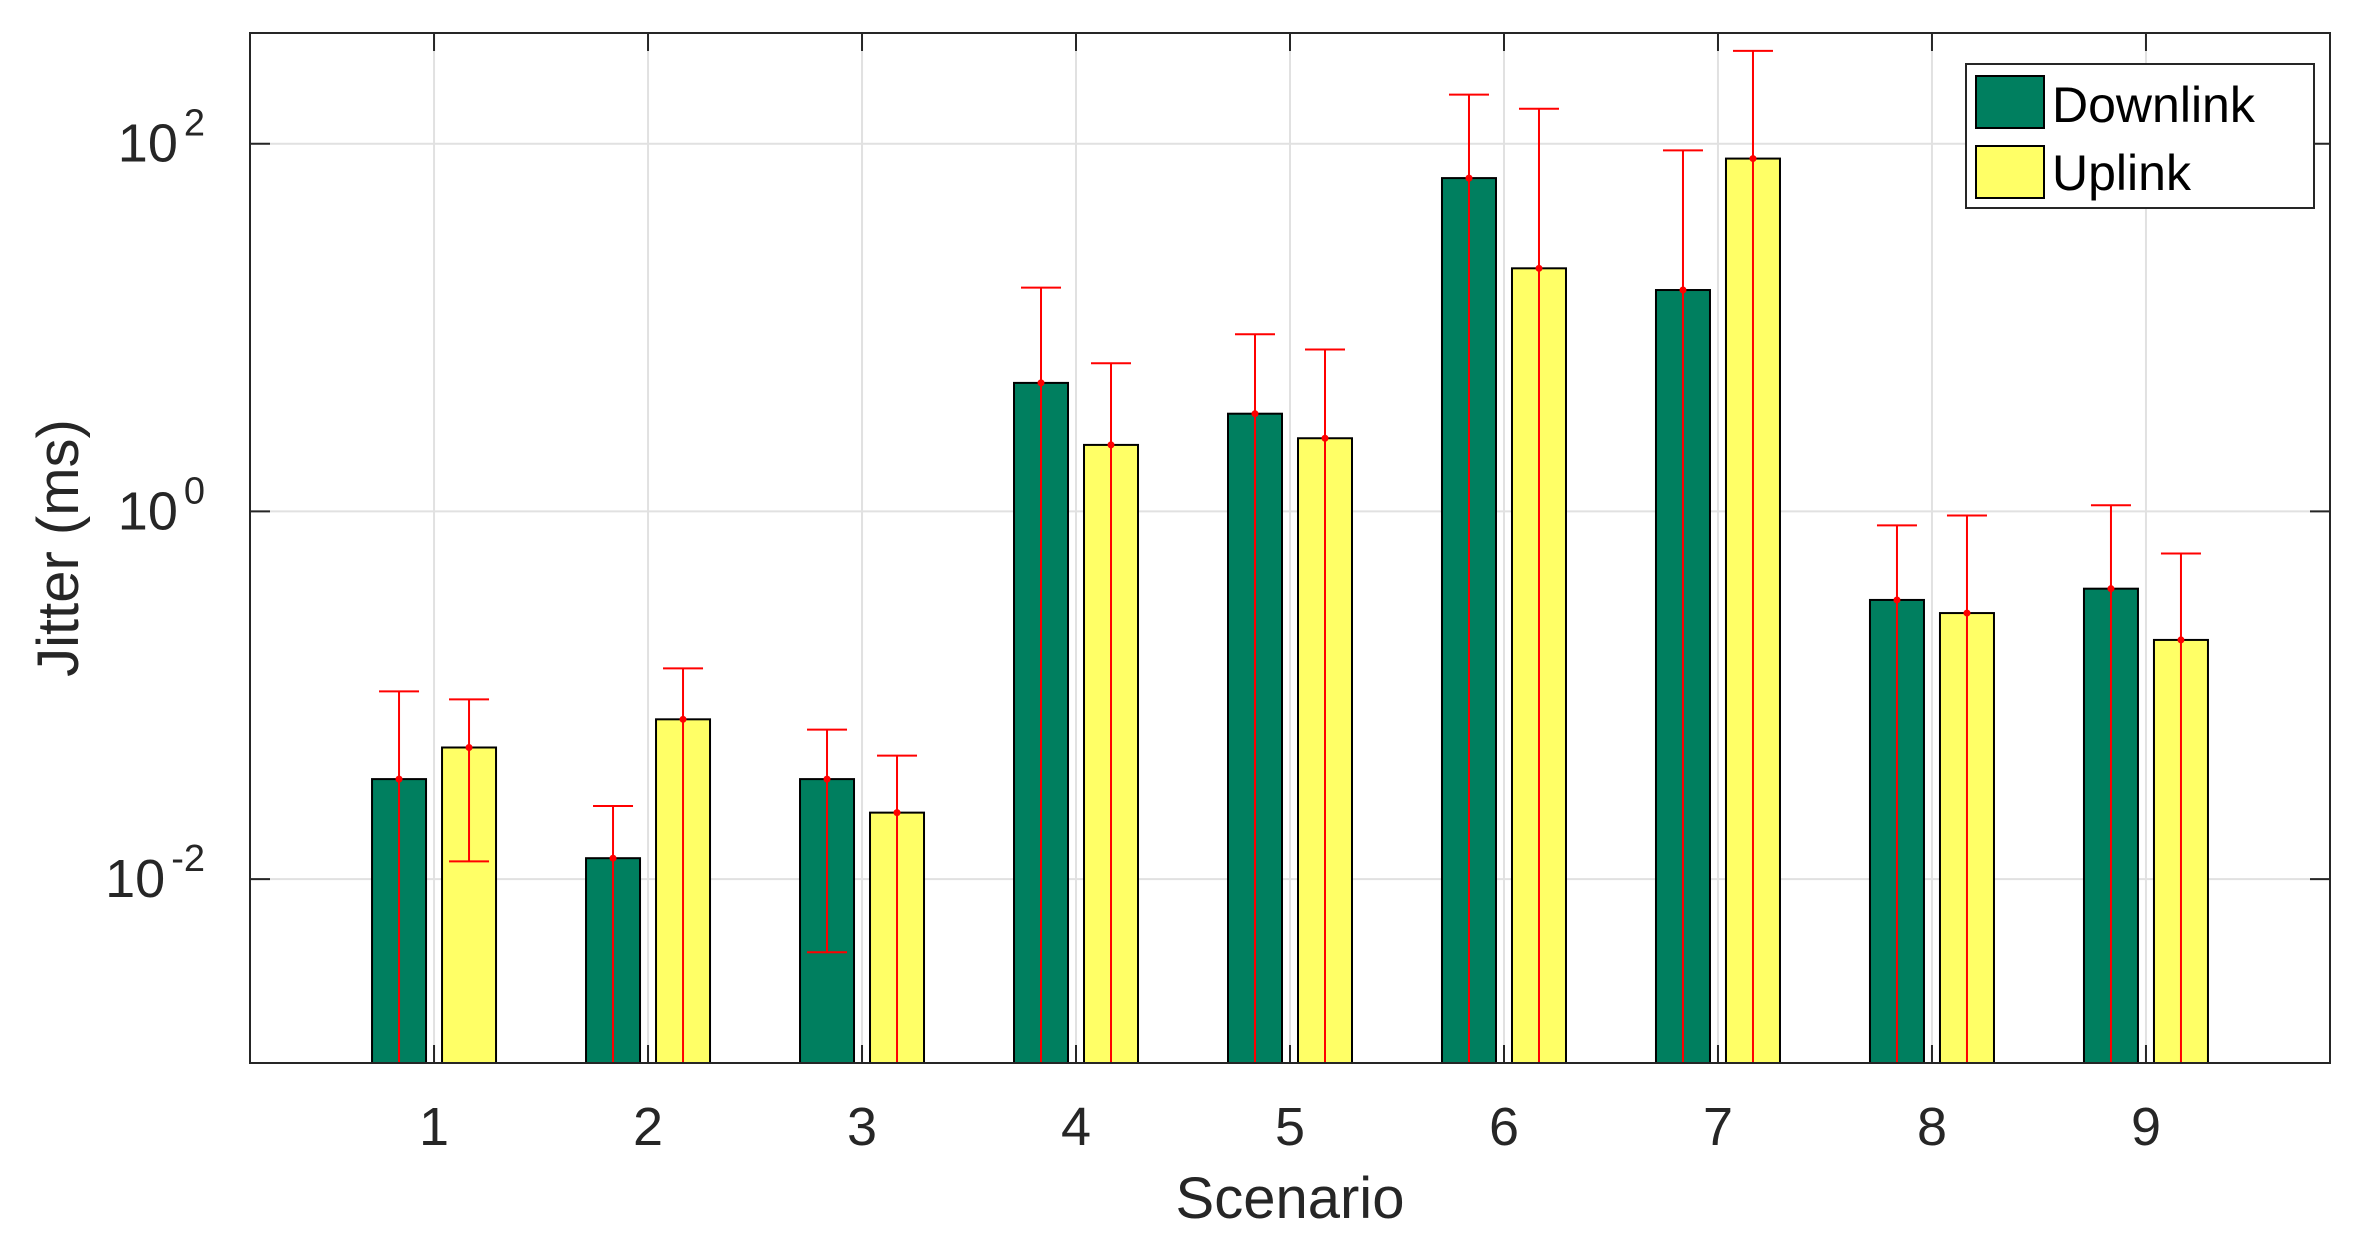 This screenshot has width=2370, height=1243. Describe the element at coordinates (2154, 105) in the screenshot. I see `legend-label-downlink: Downlink` at that location.